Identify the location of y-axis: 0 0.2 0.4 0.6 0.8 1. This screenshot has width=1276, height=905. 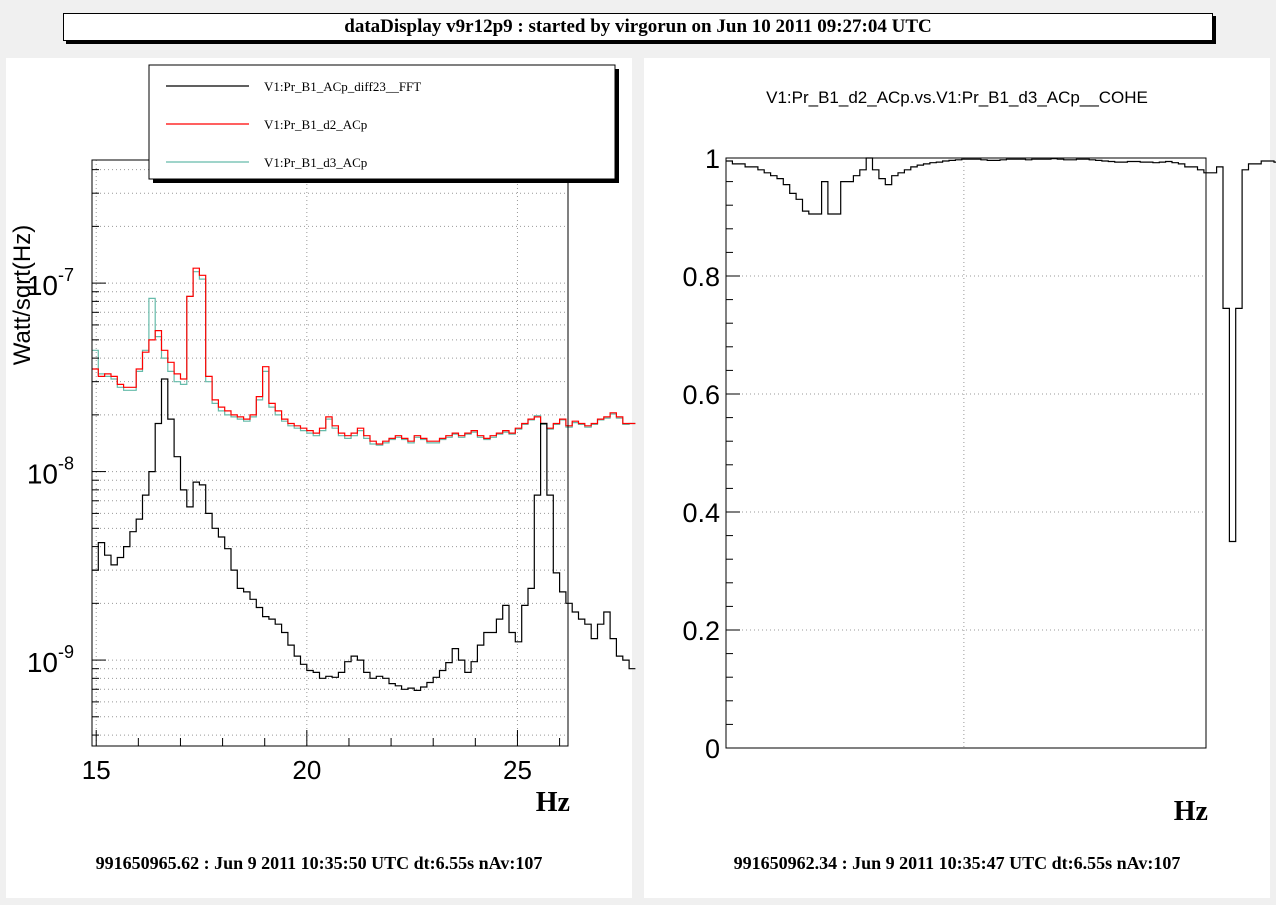
(711, 454).